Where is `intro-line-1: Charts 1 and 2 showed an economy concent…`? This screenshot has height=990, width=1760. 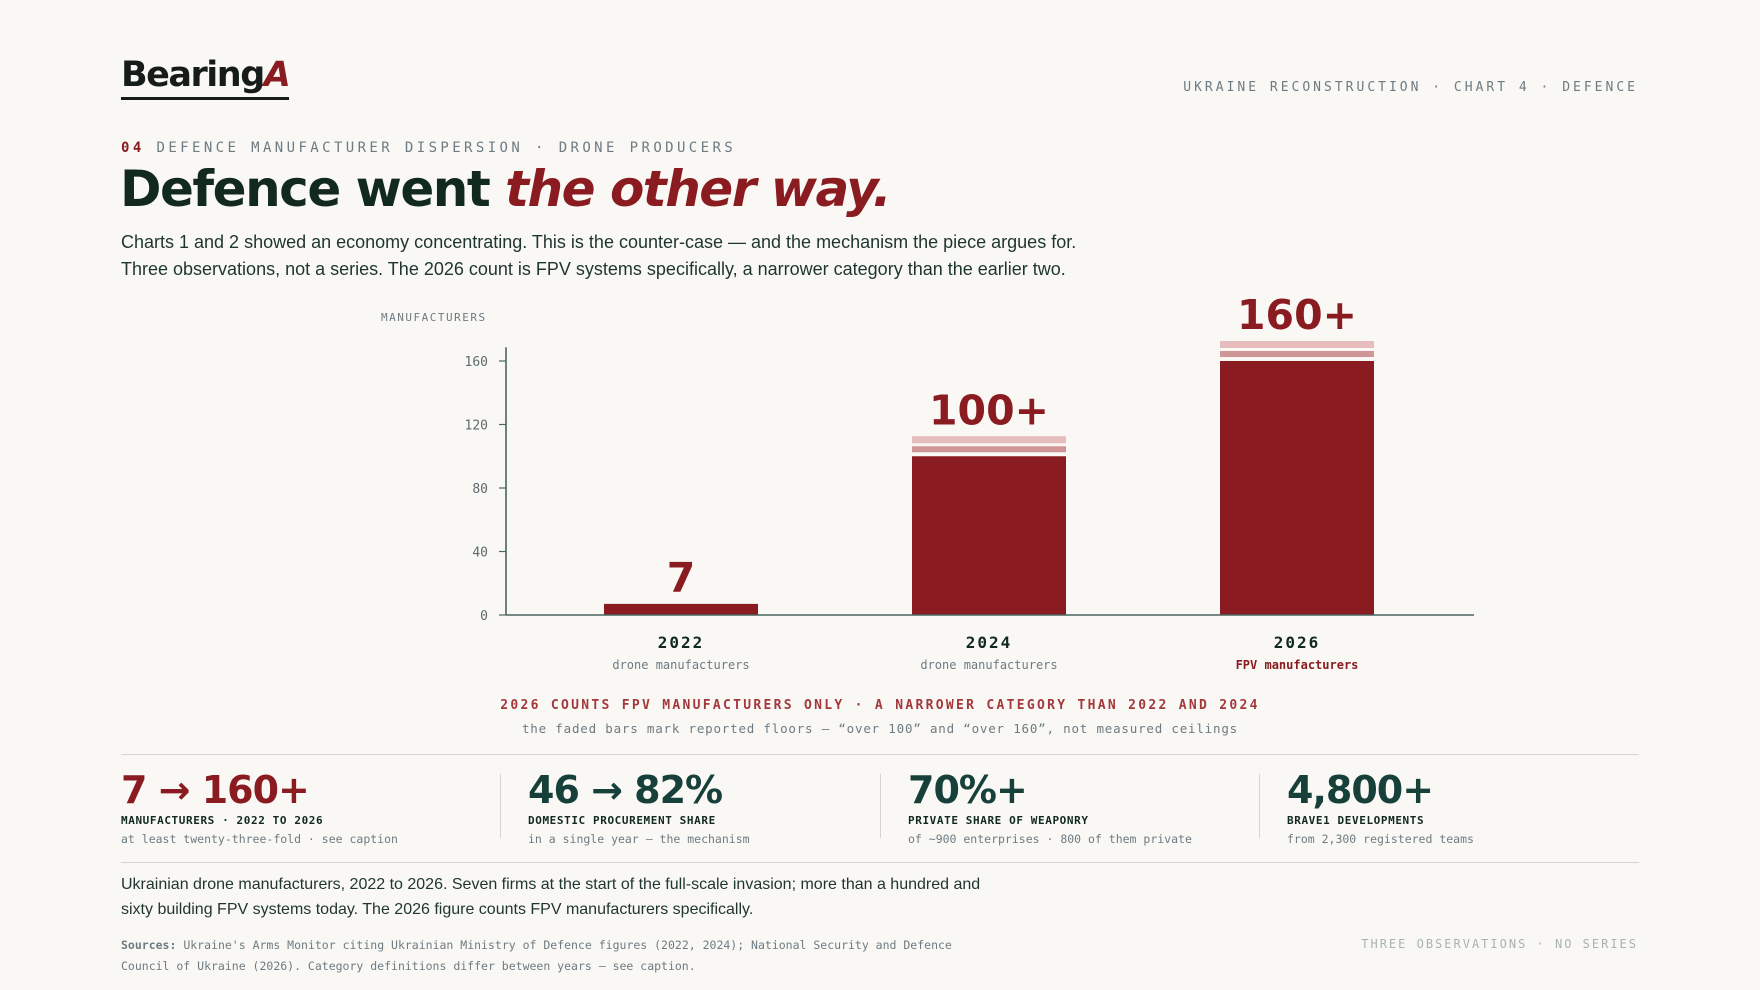
intro-line-1: Charts 1 and 2 showed an economy concent… is located at coordinates (599, 242).